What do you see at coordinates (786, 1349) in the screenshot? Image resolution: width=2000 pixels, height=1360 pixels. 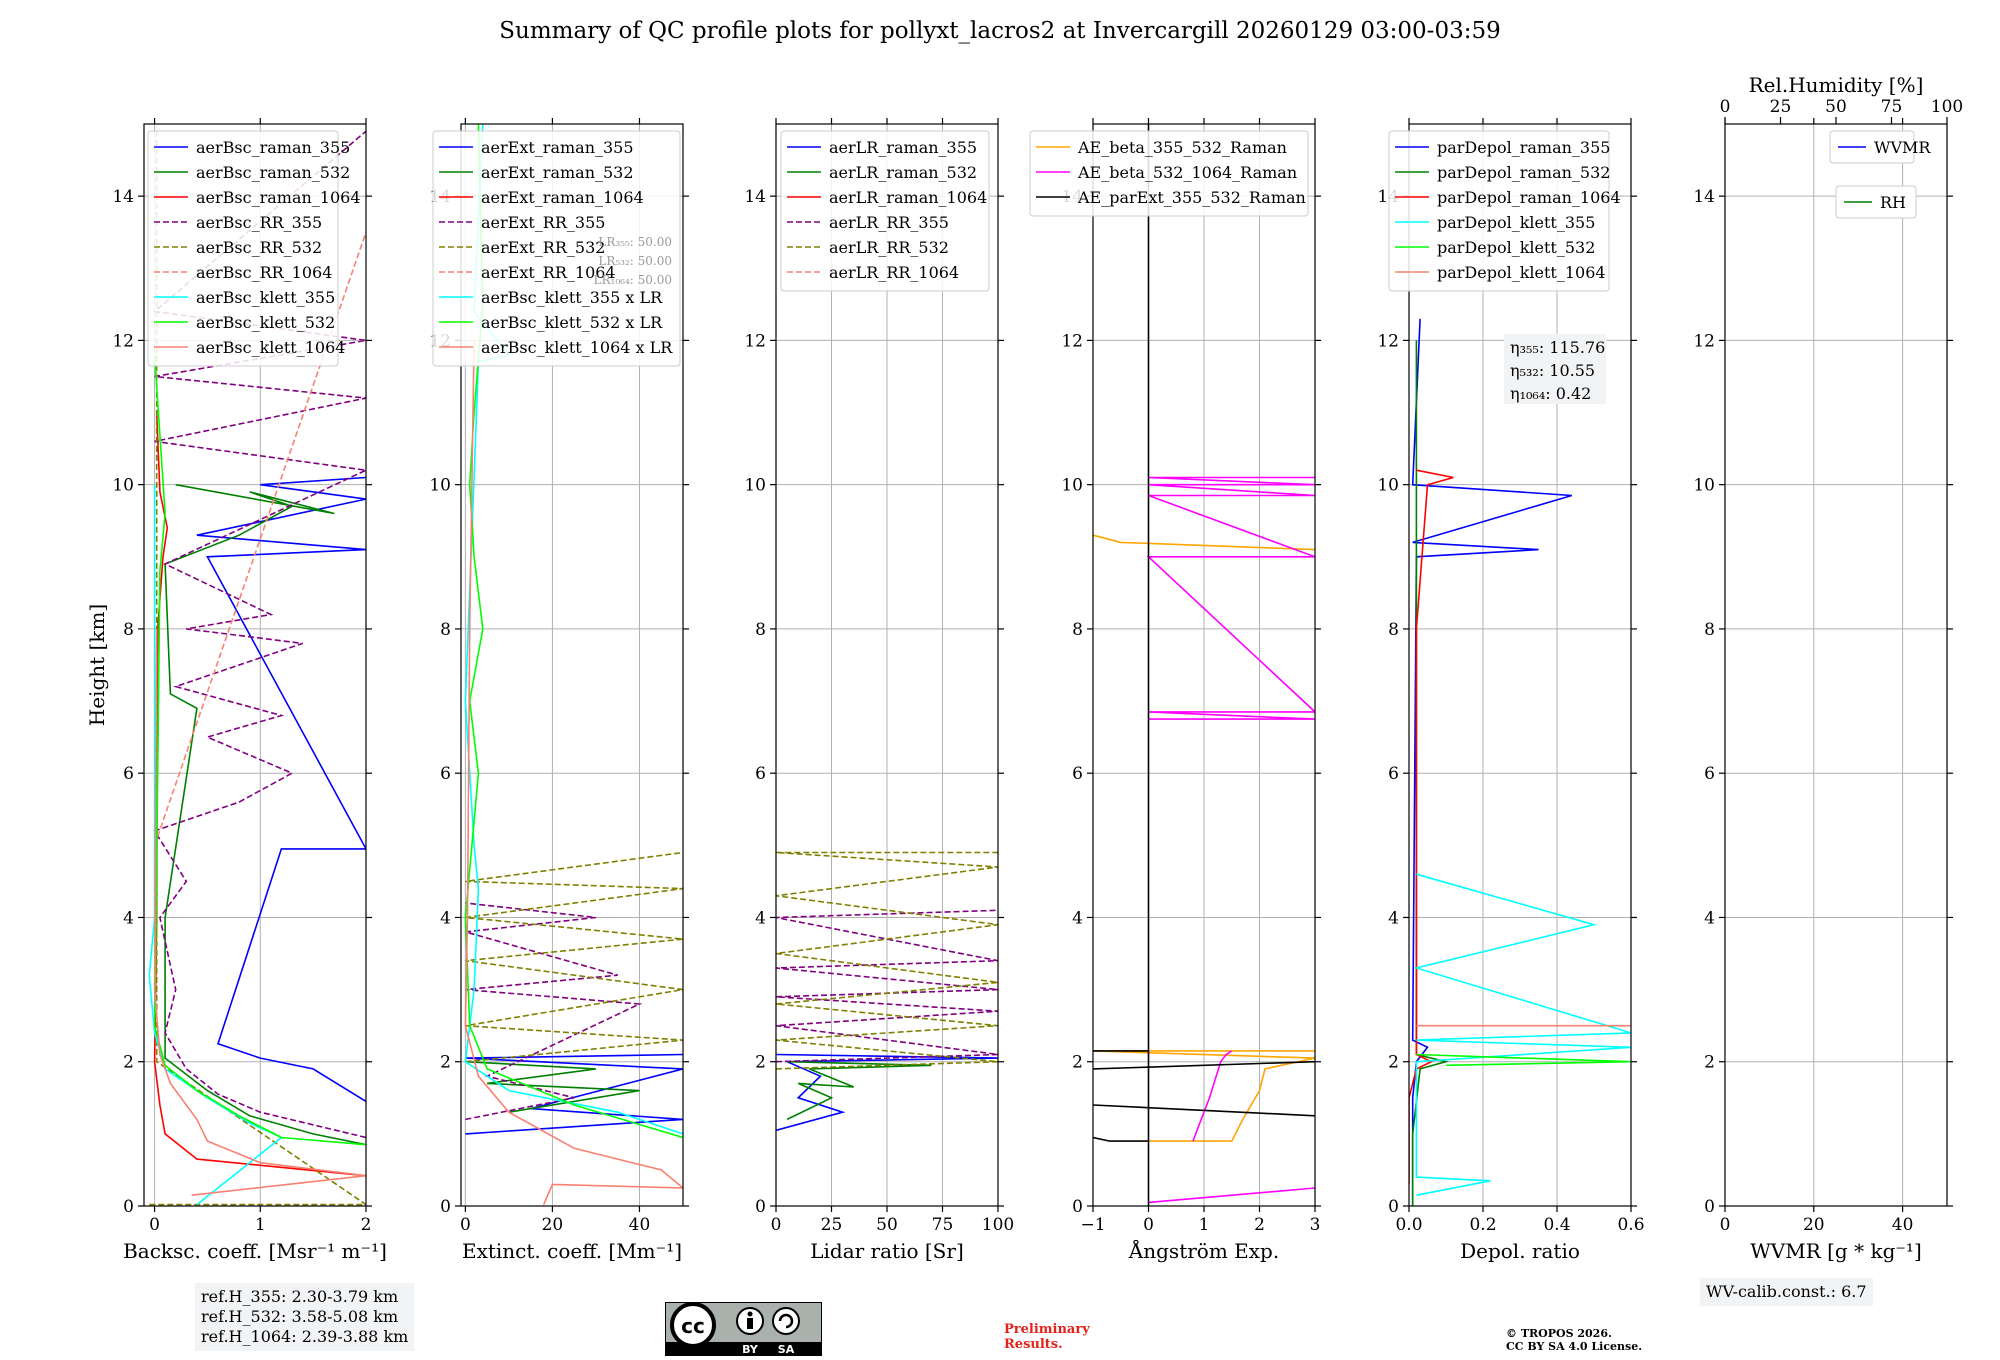 I see `sa-label: SA` at bounding box center [786, 1349].